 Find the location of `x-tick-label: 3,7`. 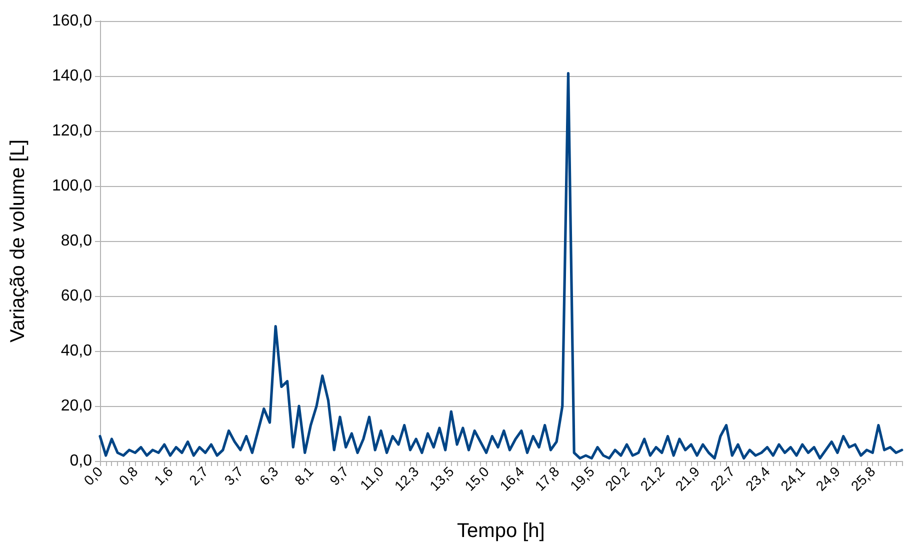

x-tick-label: 3,7 is located at coordinates (233, 475).